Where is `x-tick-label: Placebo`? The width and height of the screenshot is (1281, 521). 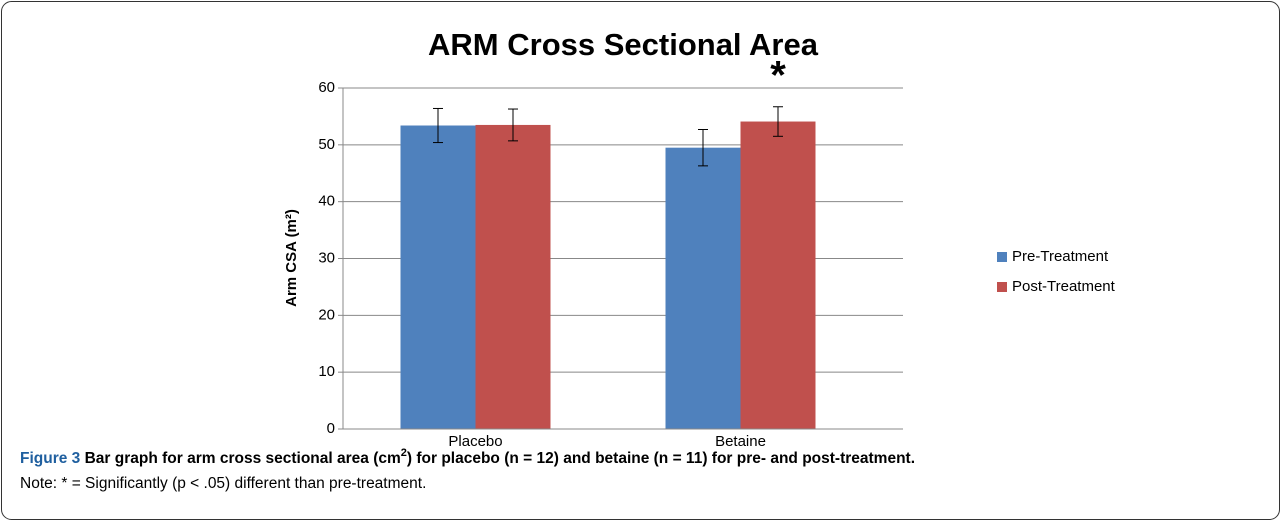
x-tick-label: Placebo is located at coordinates (475, 441).